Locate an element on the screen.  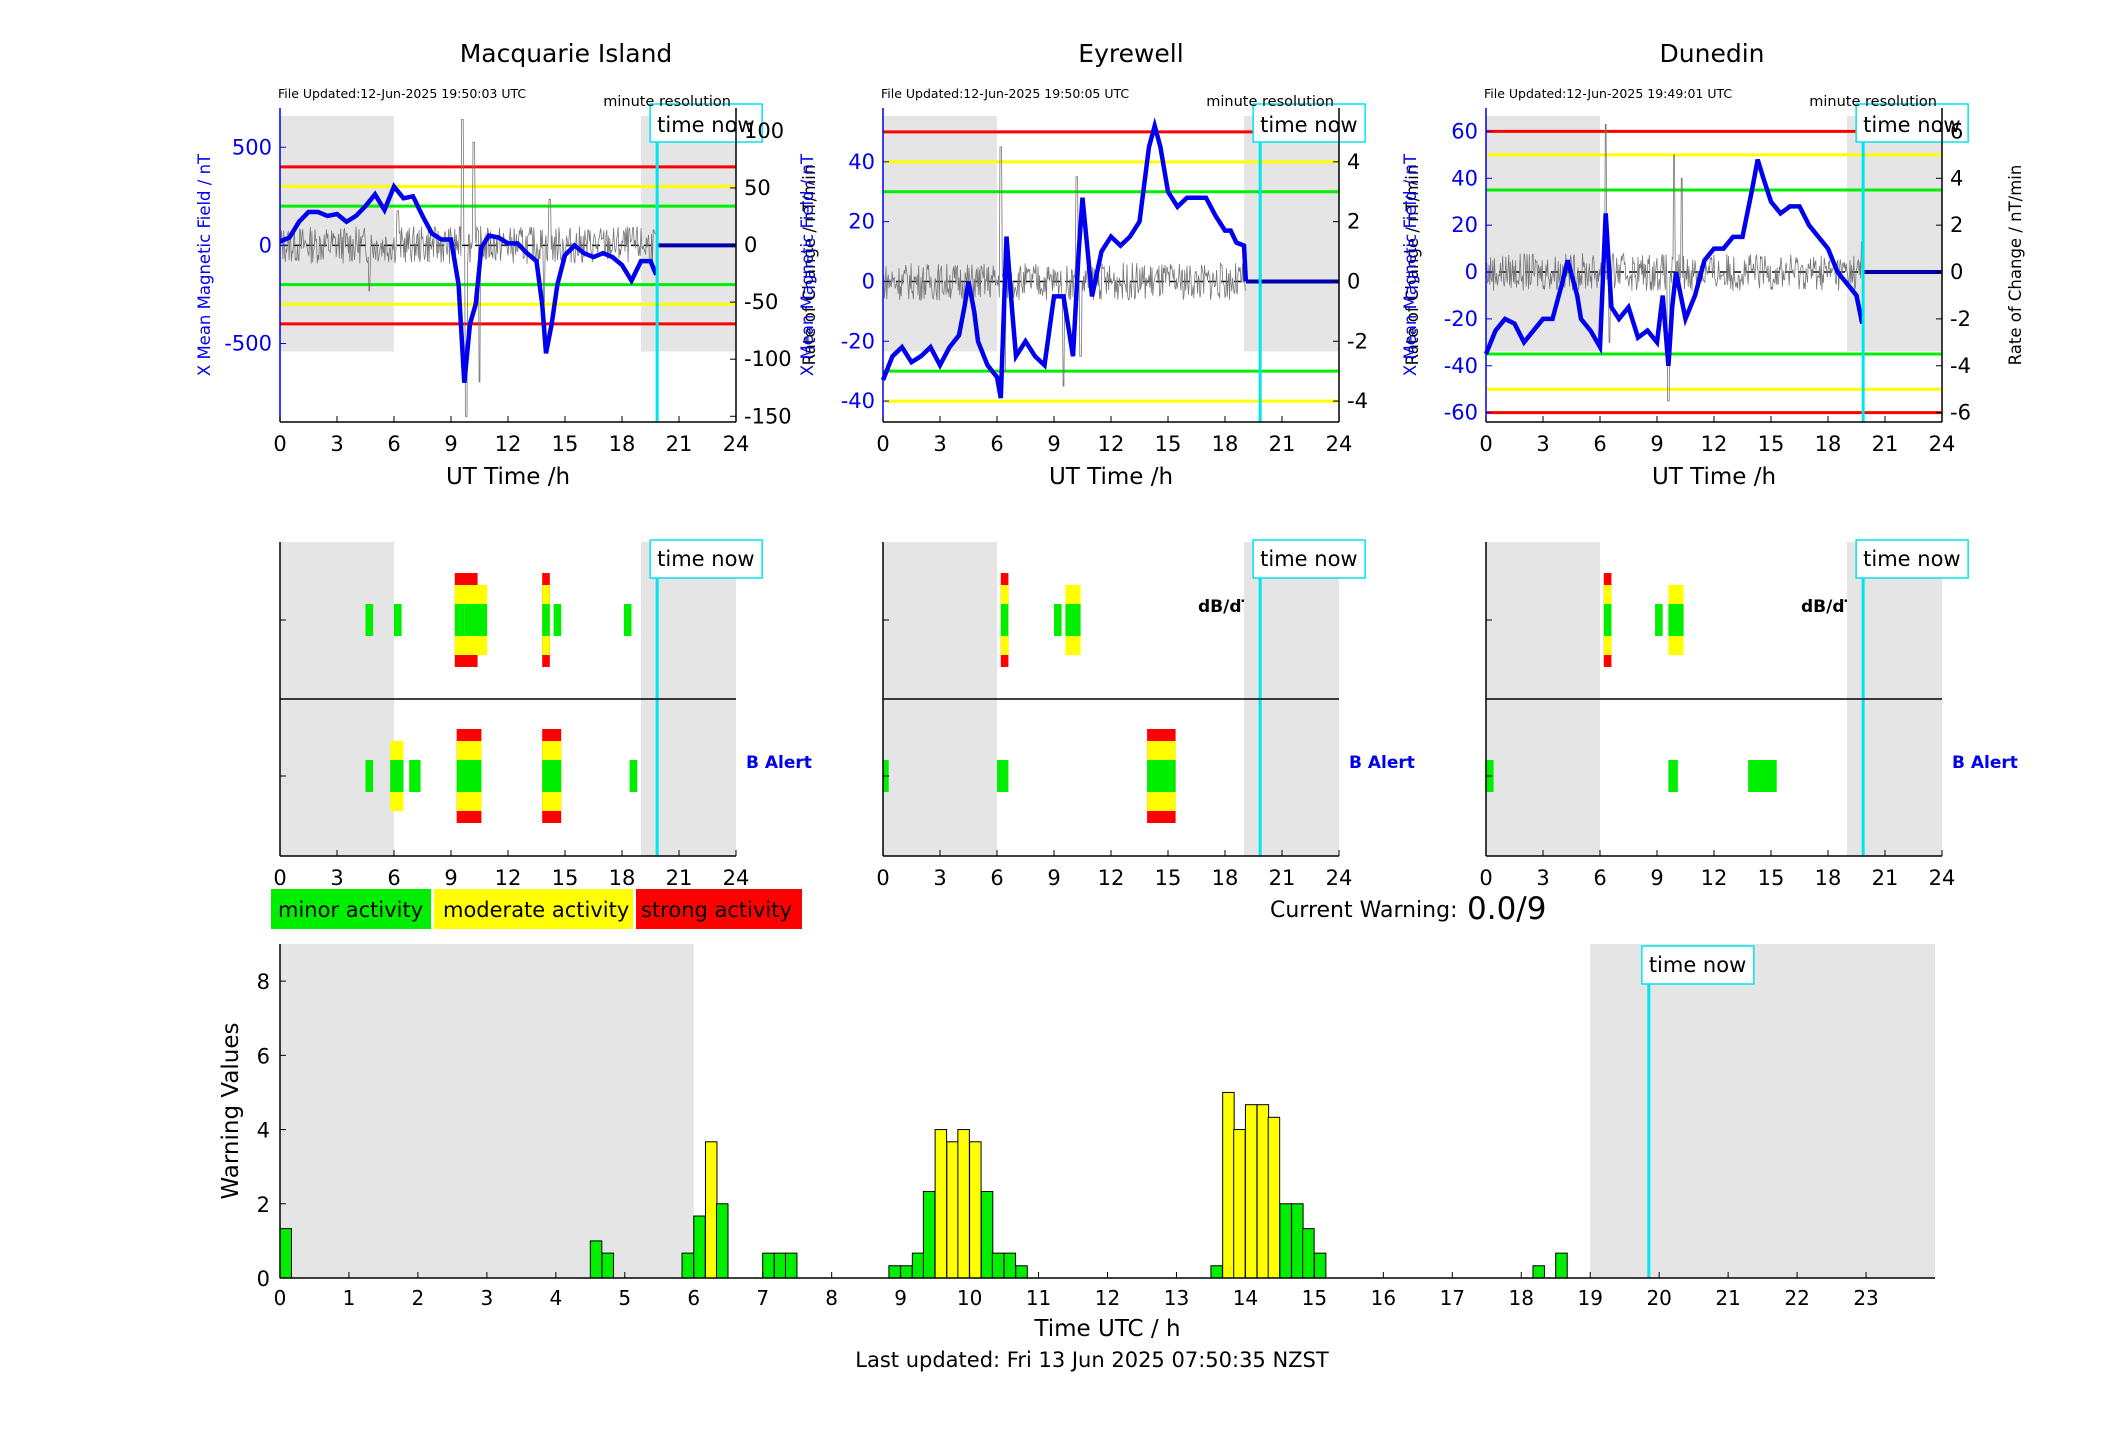
left-tick-label: 500 is located at coordinates (252, 147).